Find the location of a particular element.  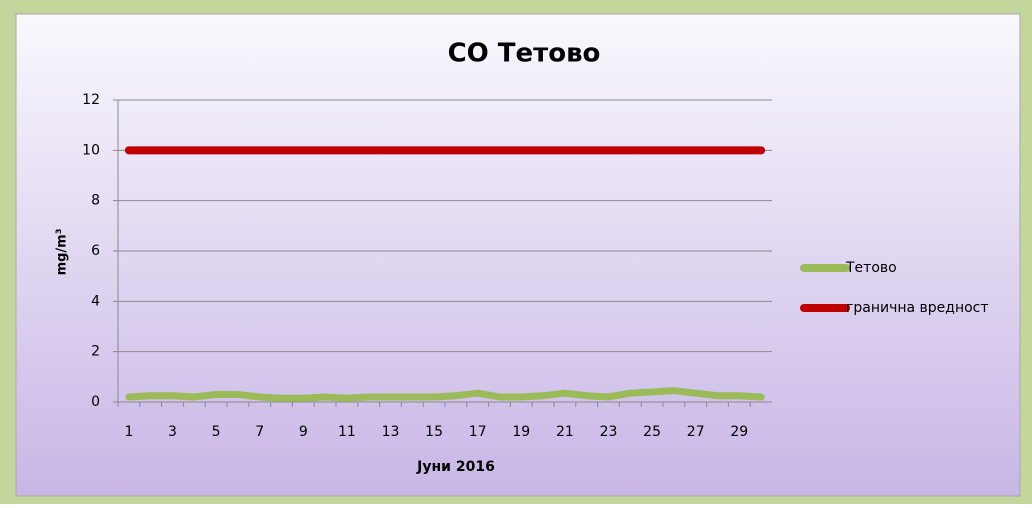

x-axis-label: Јуни 2016 is located at coordinates (455, 467).